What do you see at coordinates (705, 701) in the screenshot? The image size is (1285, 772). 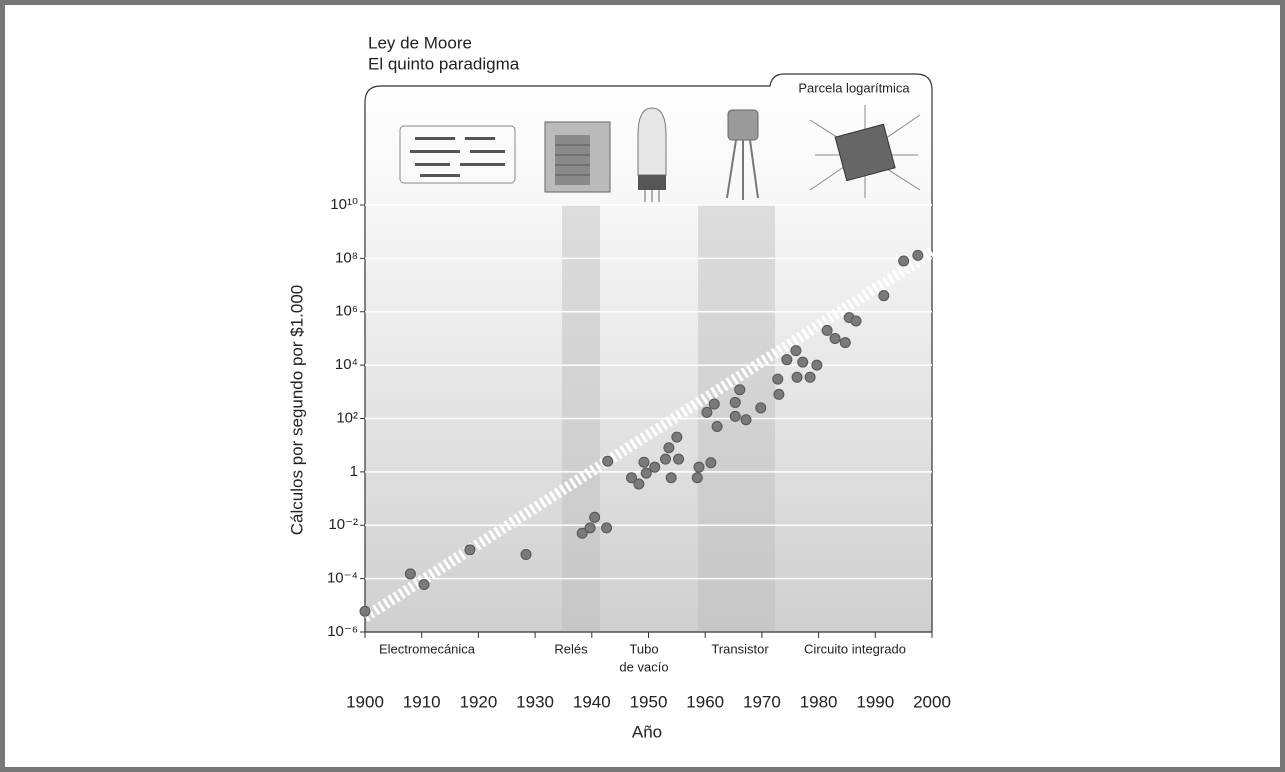 I see `x-tick-label: 1960` at bounding box center [705, 701].